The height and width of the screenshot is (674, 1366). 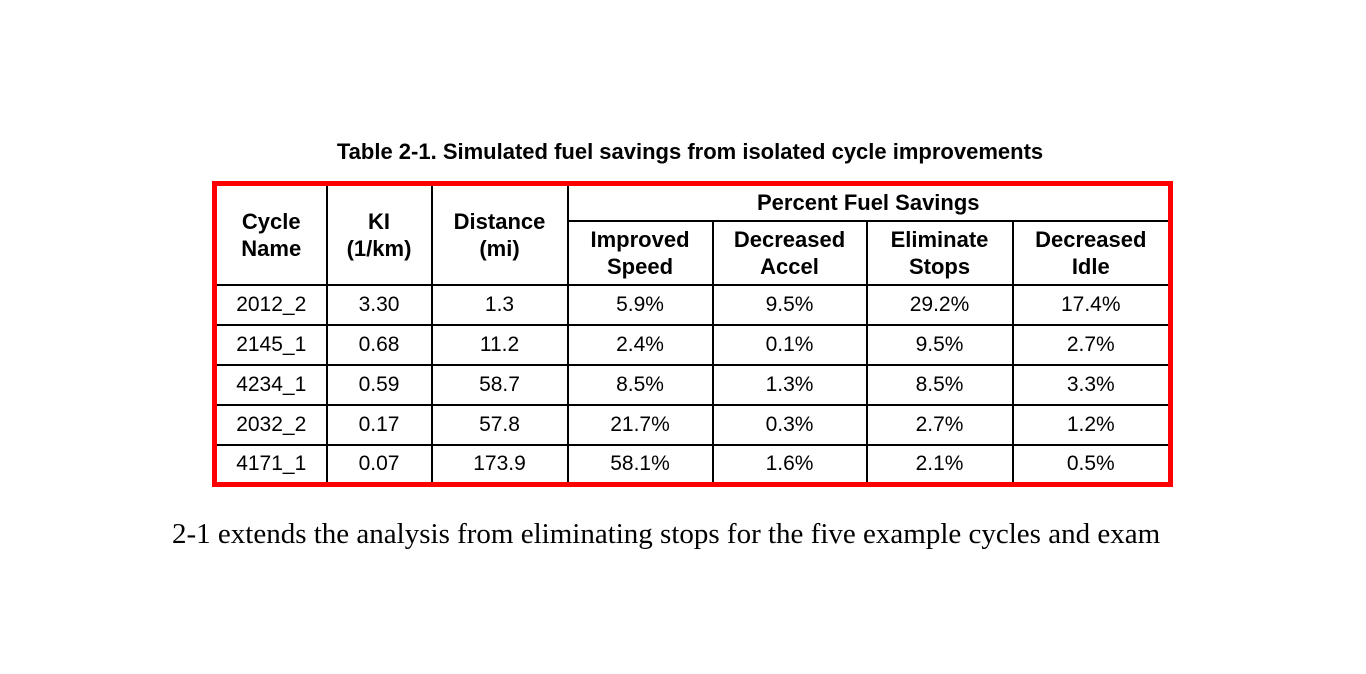 I want to click on table-row: 4171_1 0.07 173.9 58.1% 1.6% 2.1% 0.5%, so click(x=692, y=464).